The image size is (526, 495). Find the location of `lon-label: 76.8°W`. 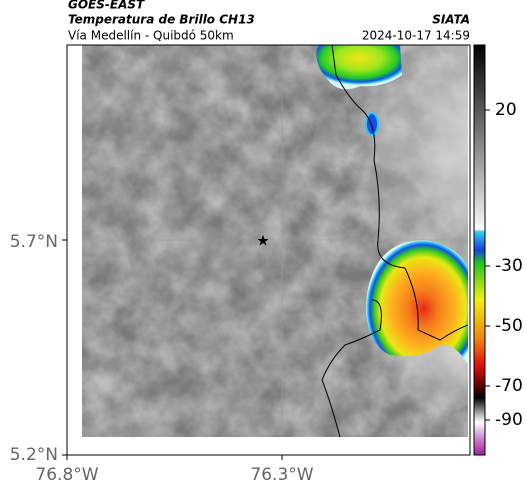

lon-label: 76.8°W is located at coordinates (66, 475).